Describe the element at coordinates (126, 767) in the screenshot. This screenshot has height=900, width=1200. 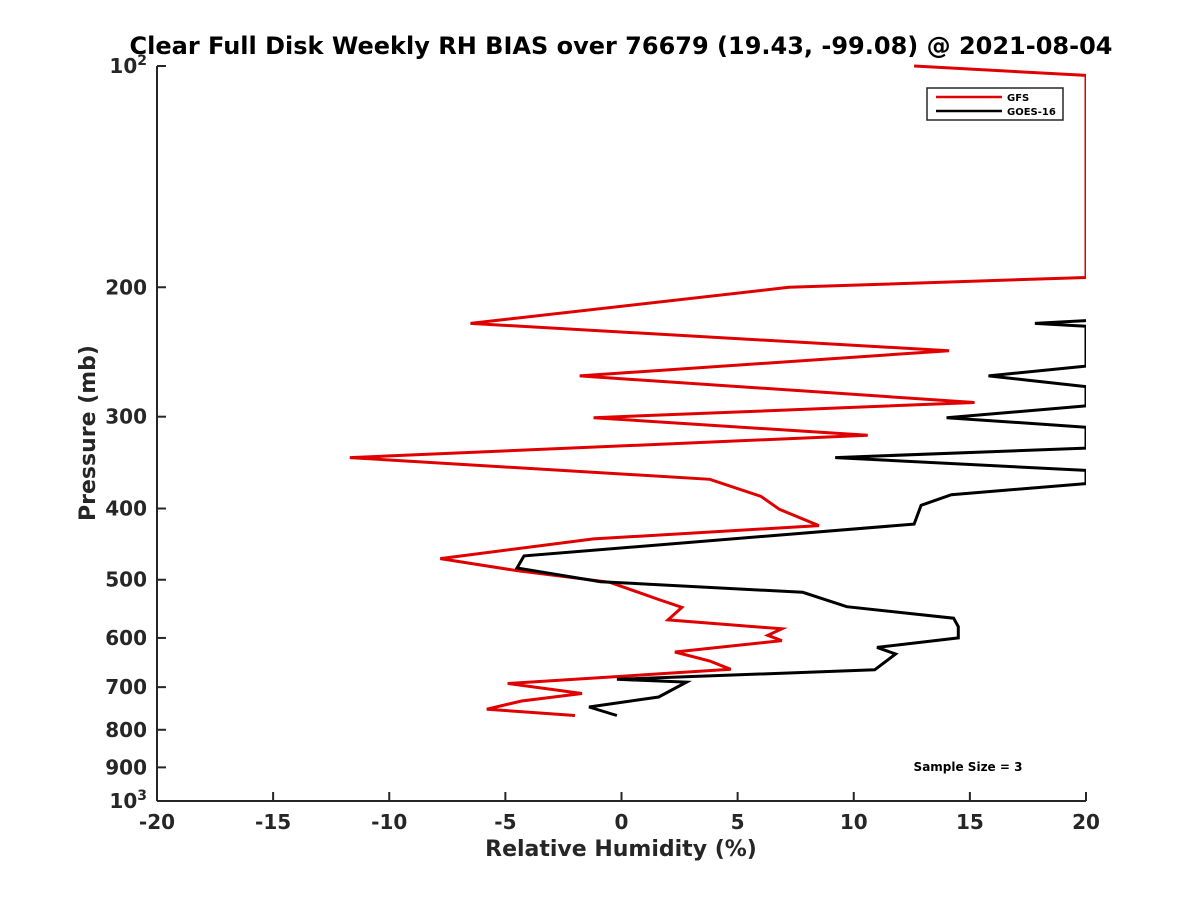
I see `y-tick-label: 900` at that location.